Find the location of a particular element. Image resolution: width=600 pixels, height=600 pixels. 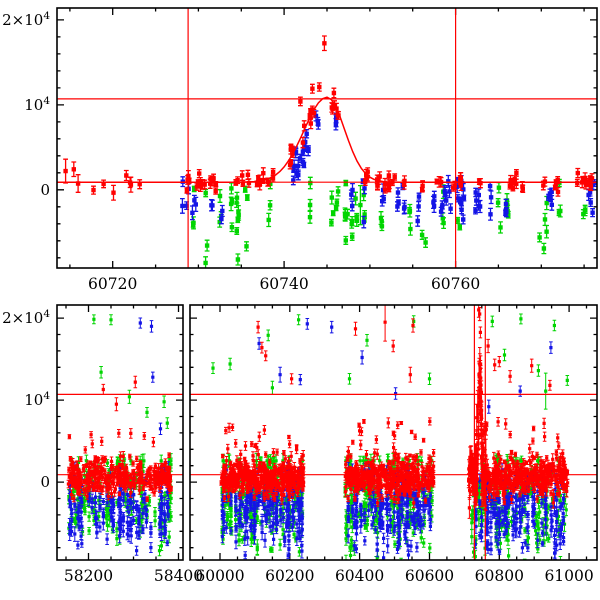

series-blue-errorbars is located at coordinates (388, 169).